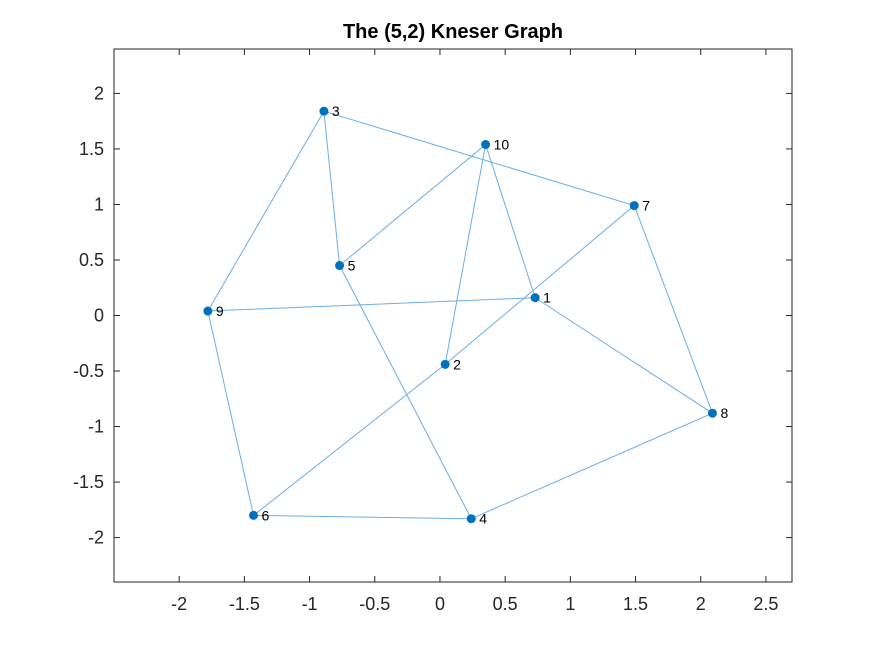 Image resolution: width=875 pixels, height=656 pixels. I want to click on chart-title: The (5,2) Kneser Graph, so click(453, 32).